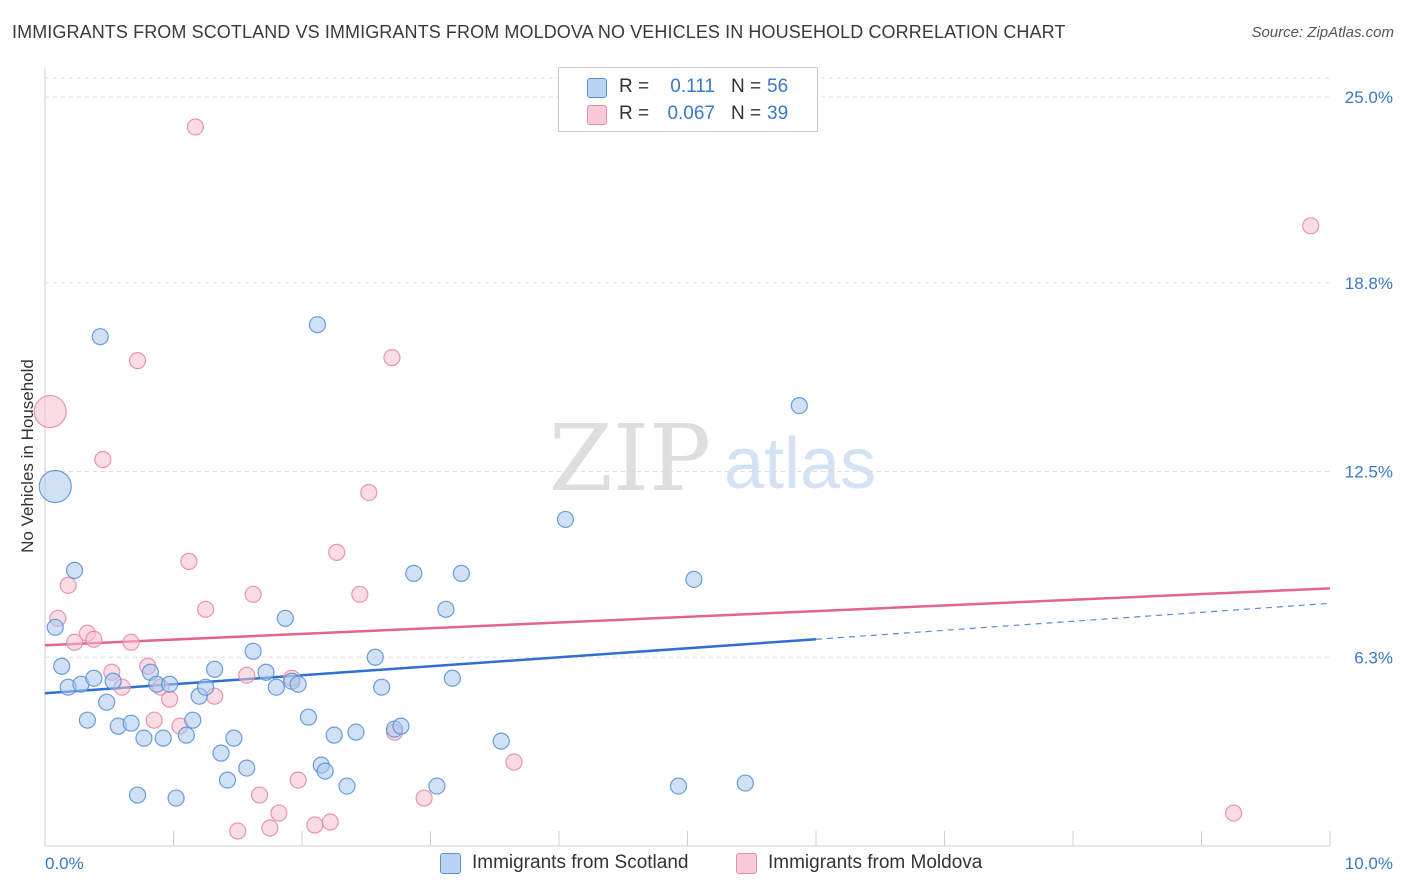  Describe the element at coordinates (692, 86) in the screenshot. I see `legend-r-value: 0.111` at that location.